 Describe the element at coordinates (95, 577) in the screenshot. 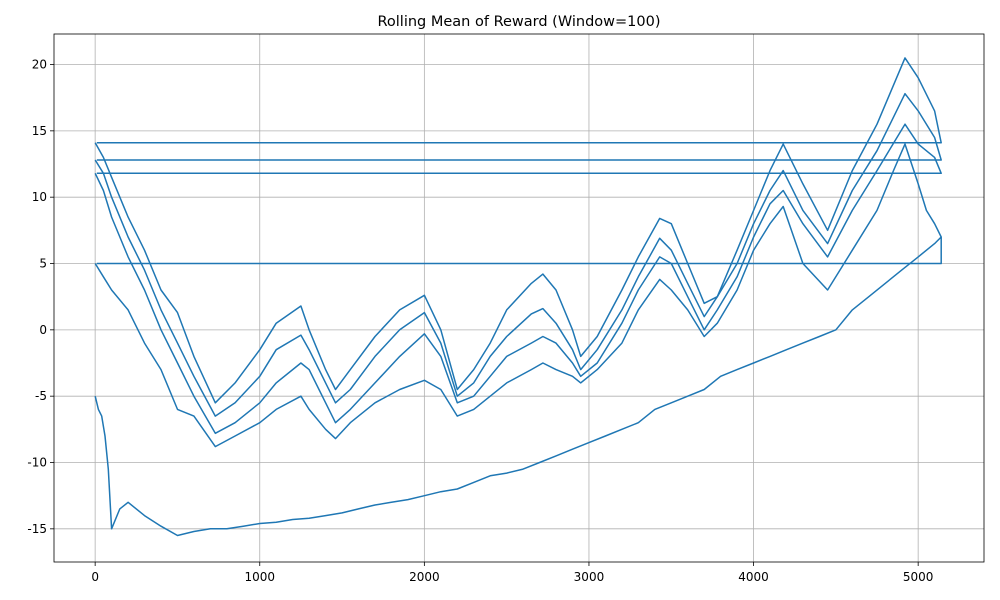

I see `x-tick-label: 0` at that location.